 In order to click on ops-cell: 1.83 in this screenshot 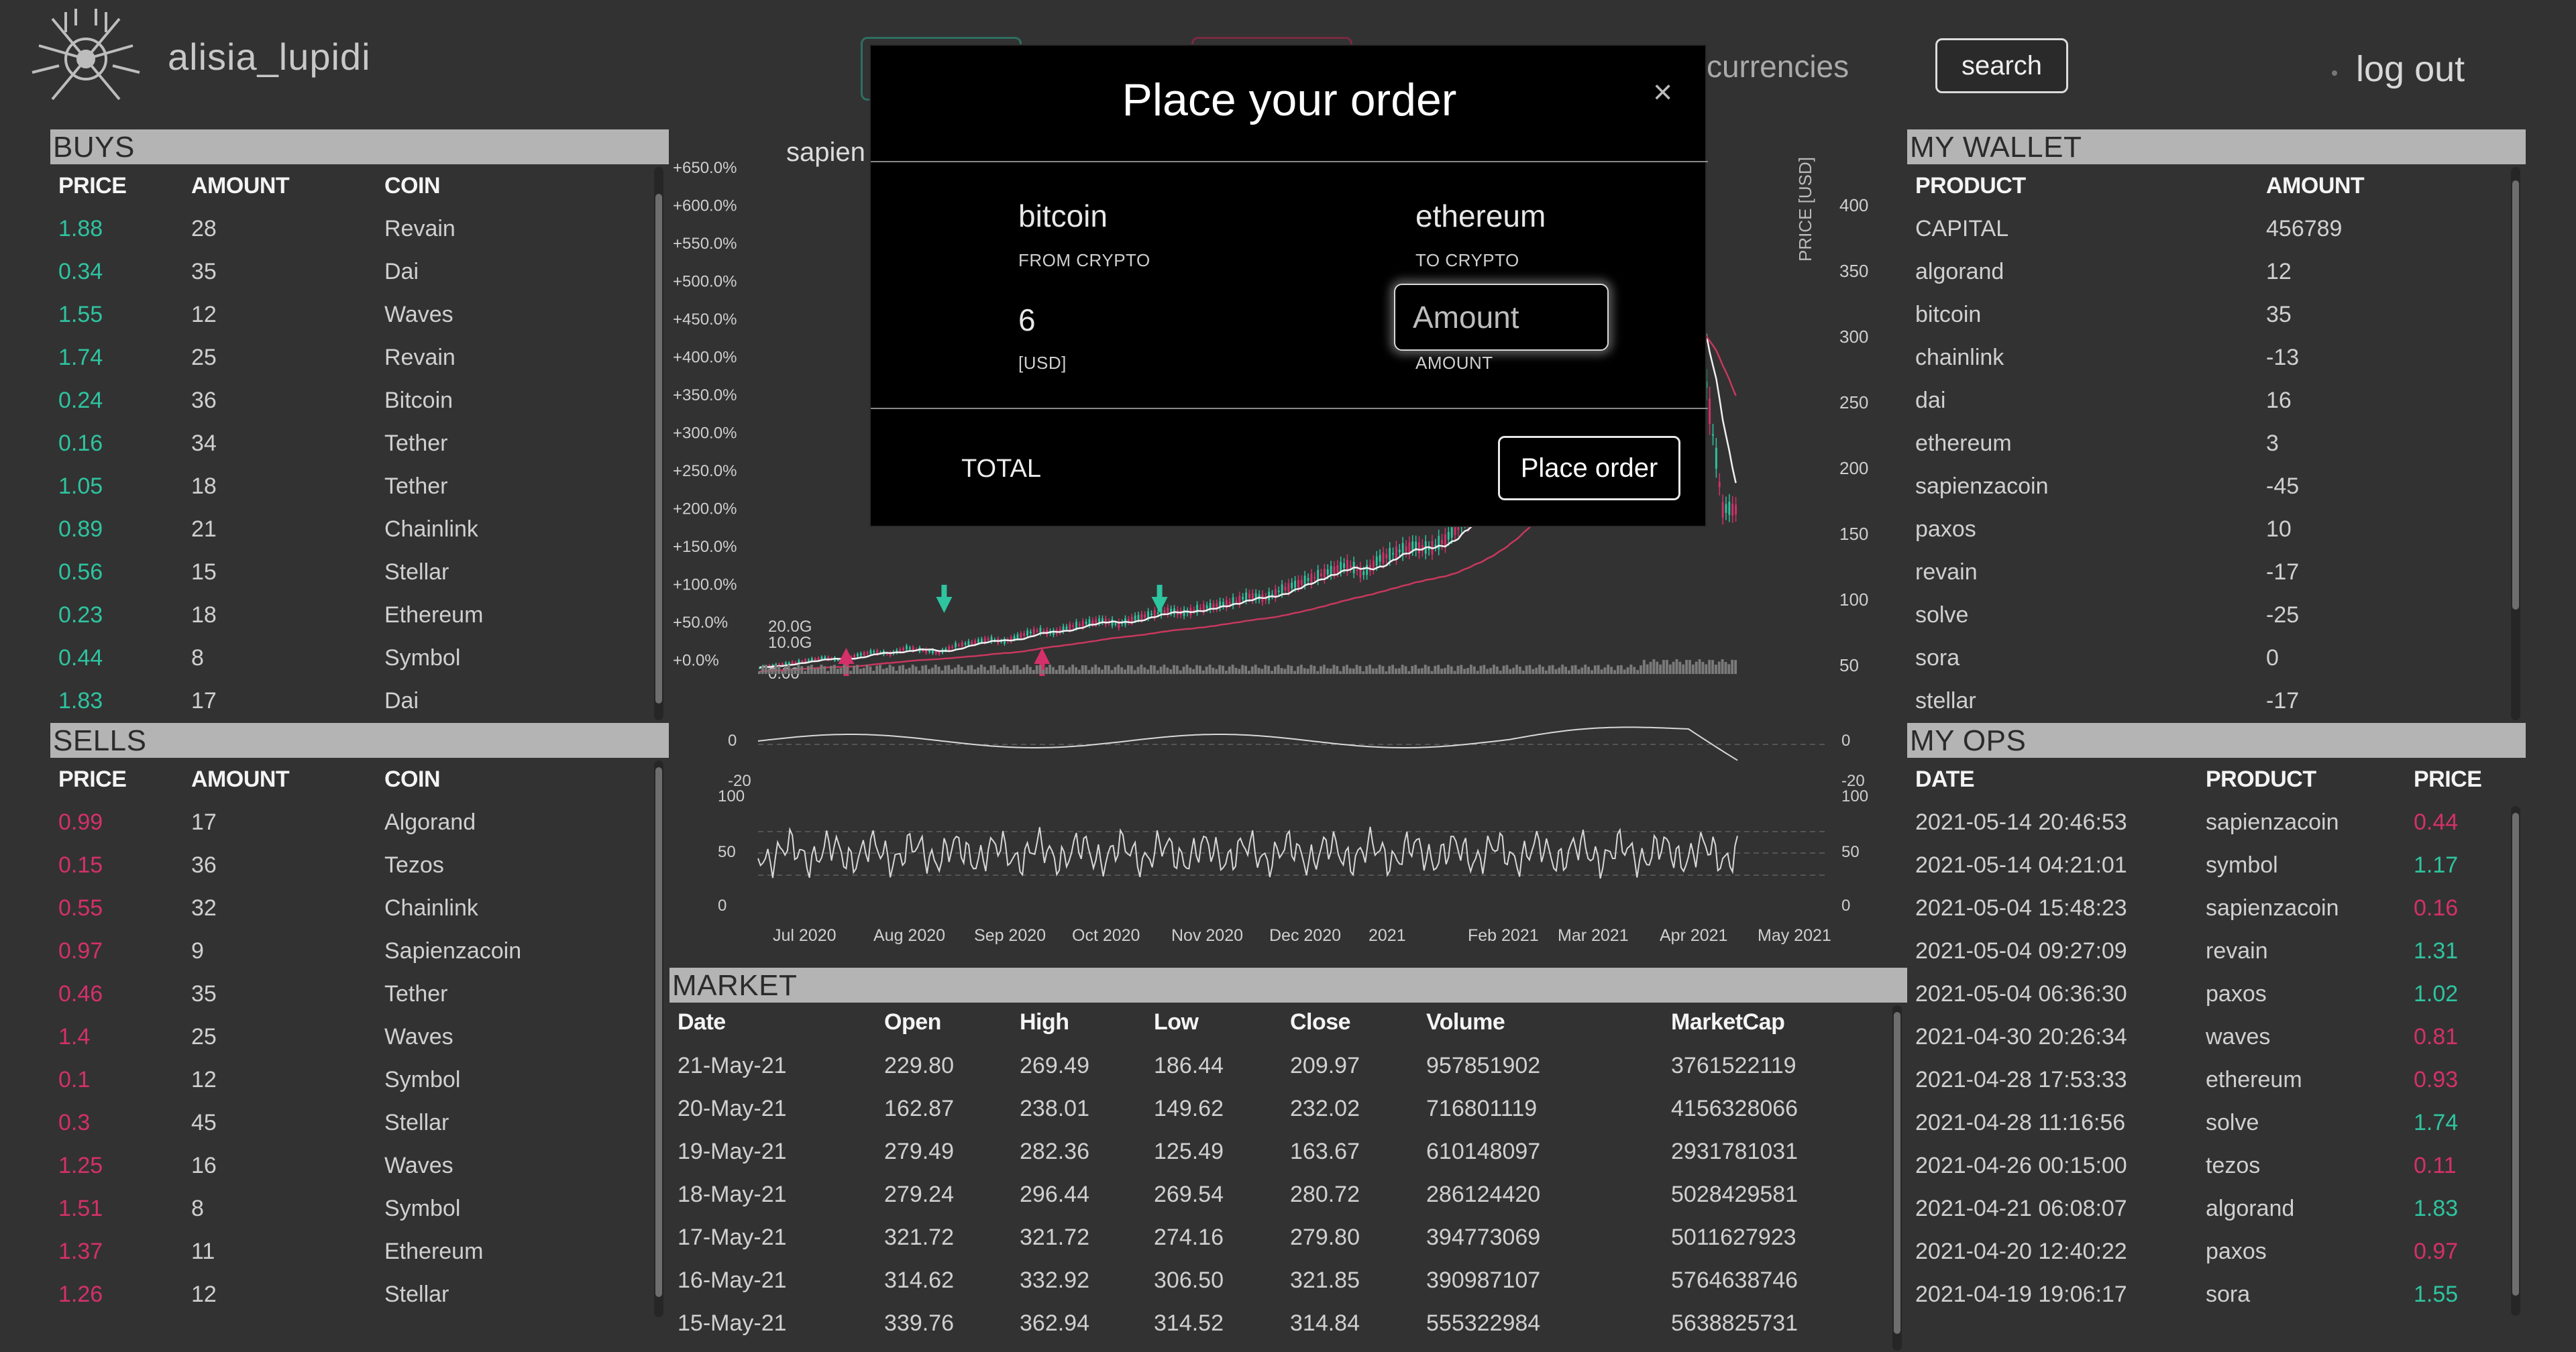, I will do `click(2436, 1208)`.